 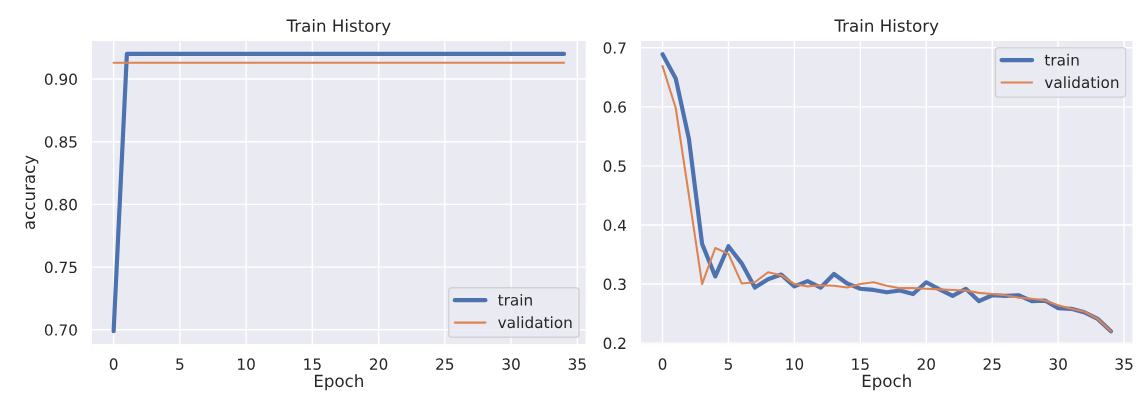 I want to click on y-tick-label: 0.2, so click(x=614, y=343).